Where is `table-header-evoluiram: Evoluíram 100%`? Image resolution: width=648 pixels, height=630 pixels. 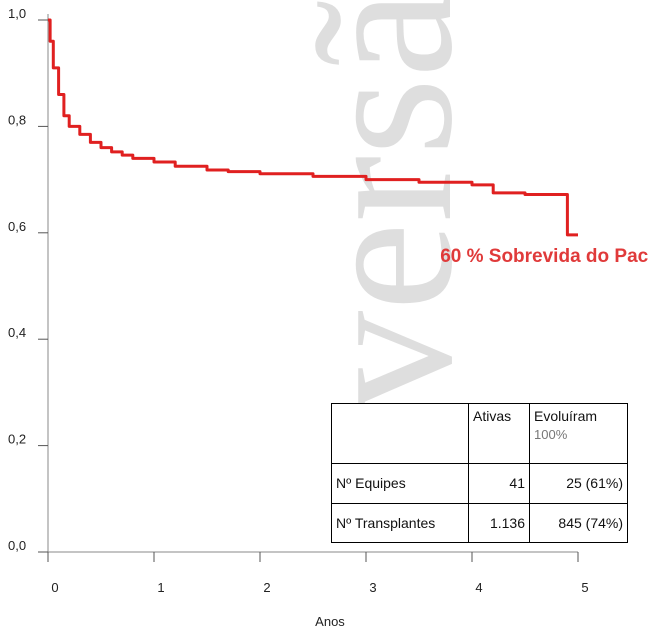 table-header-evoluiram: Evoluíram 100% is located at coordinates (578, 433).